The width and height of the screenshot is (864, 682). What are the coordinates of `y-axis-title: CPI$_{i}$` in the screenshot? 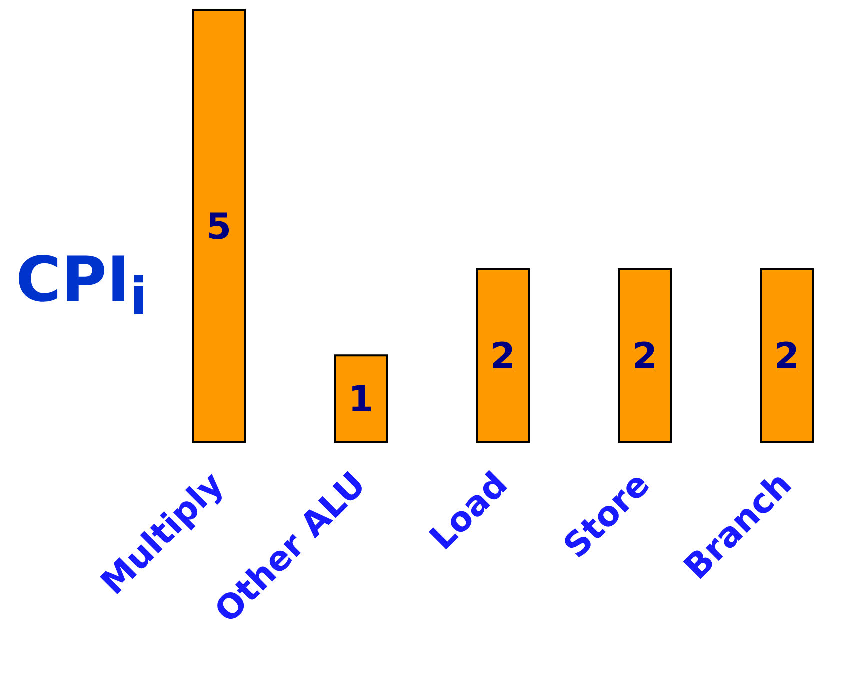 It's located at (82, 285).